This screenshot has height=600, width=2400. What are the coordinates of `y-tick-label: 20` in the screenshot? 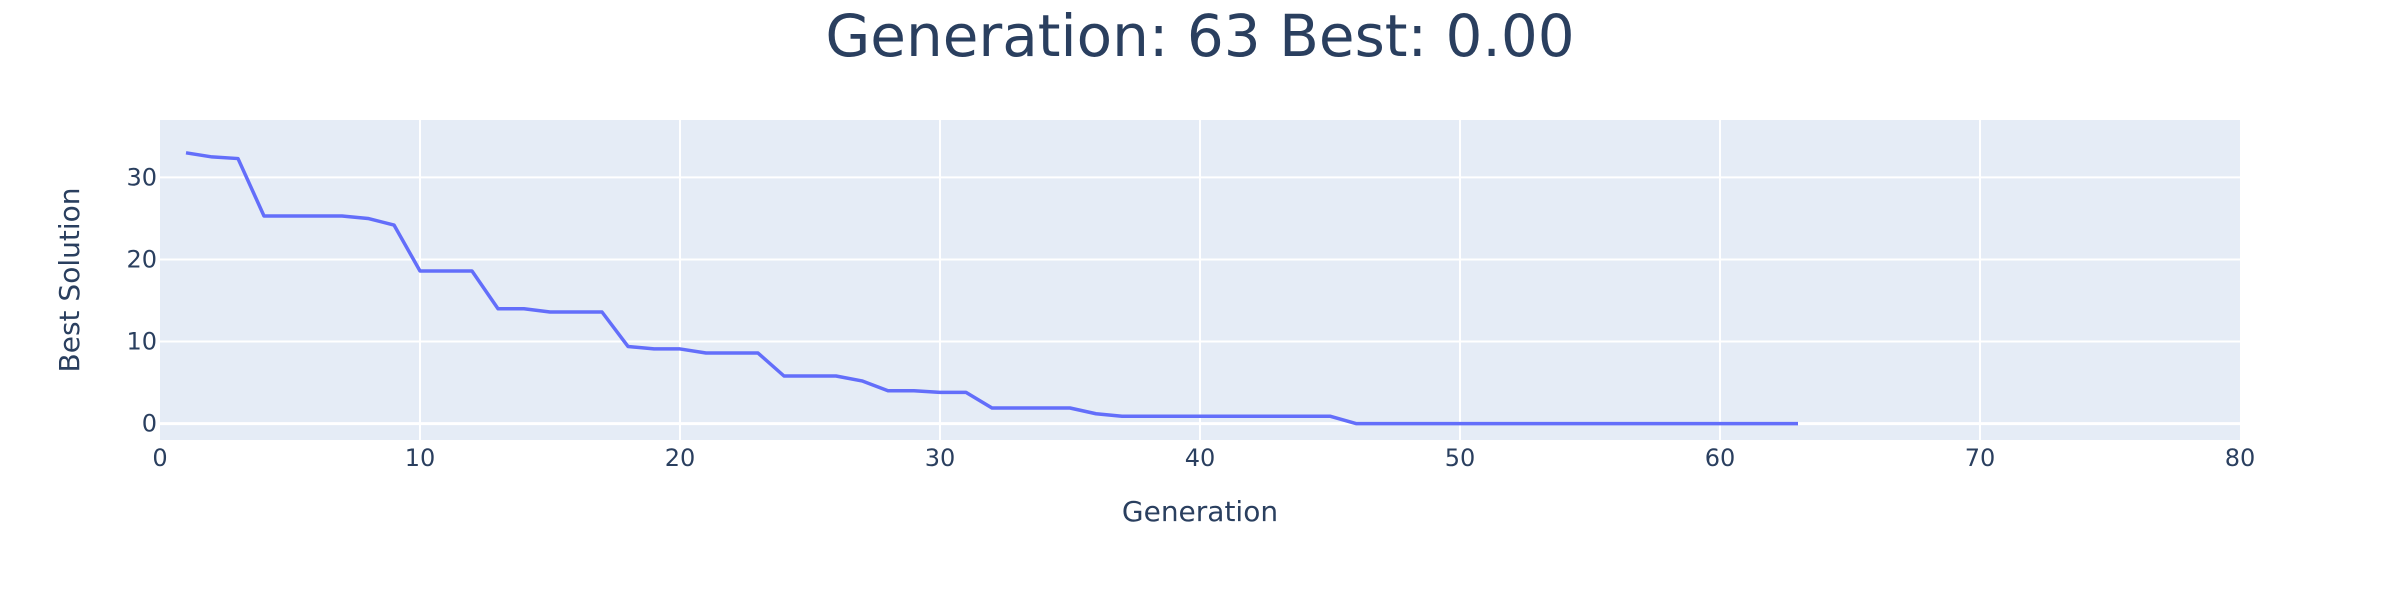 It's located at (141, 259).